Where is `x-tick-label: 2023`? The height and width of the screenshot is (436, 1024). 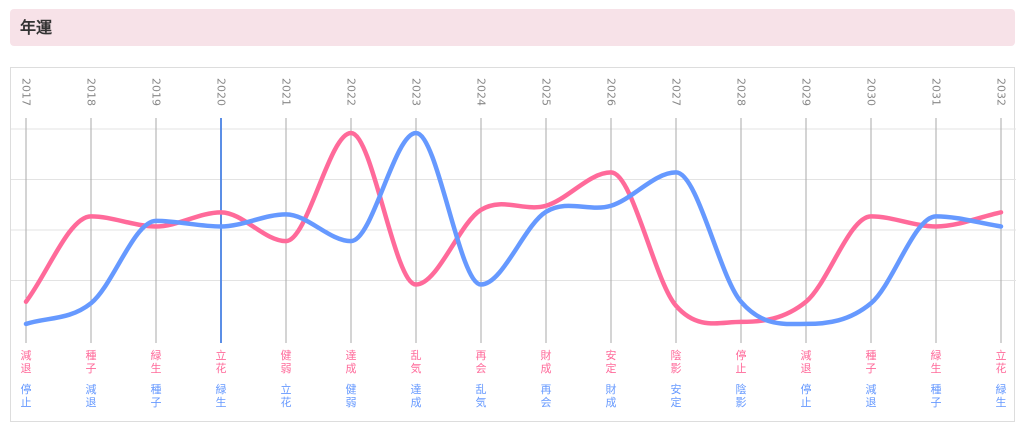
x-tick-label: 2023 is located at coordinates (416, 92).